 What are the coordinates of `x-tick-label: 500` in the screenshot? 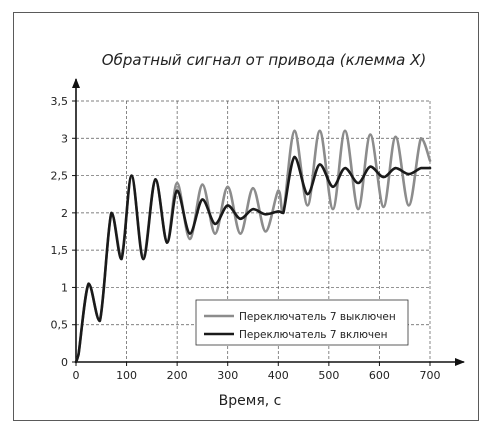 It's located at (328, 375).